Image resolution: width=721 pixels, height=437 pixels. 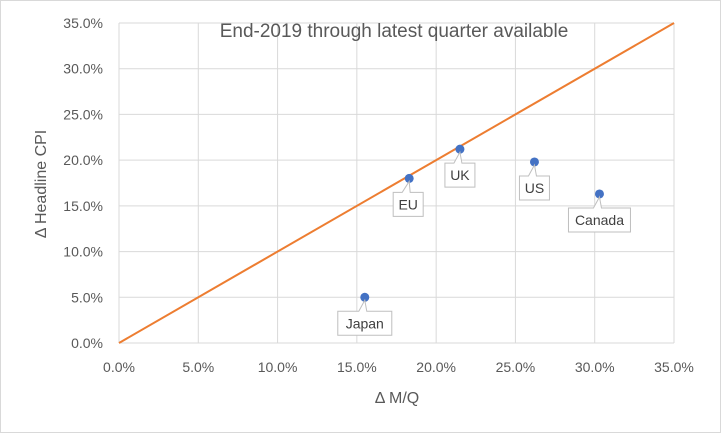 What do you see at coordinates (460, 175) in the screenshot?
I see `data-label: UK` at bounding box center [460, 175].